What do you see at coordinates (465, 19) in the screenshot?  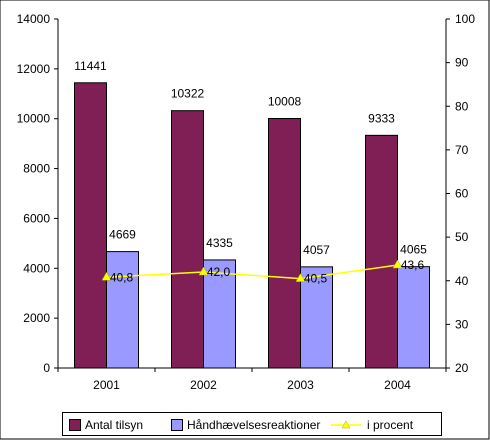 I see `y-right-tick-label: 100` at bounding box center [465, 19].